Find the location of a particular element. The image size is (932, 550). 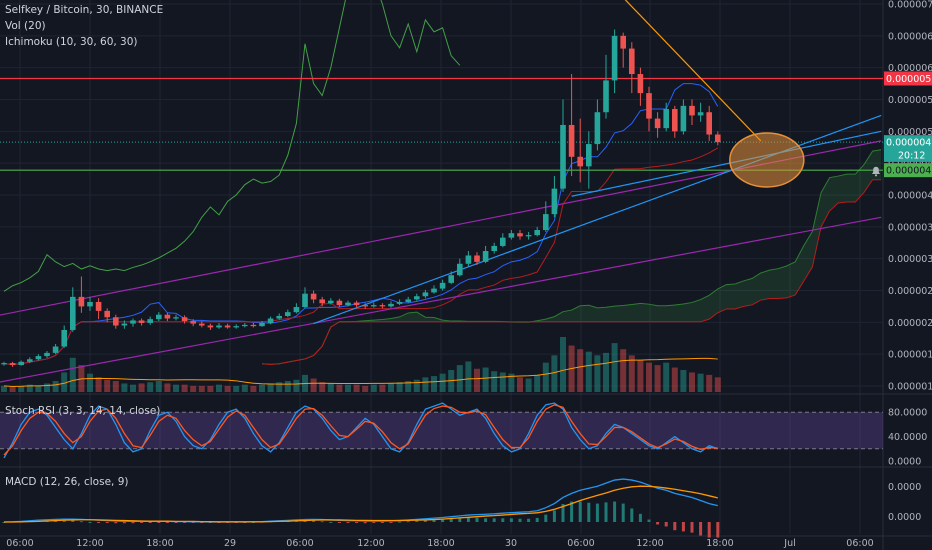

time-axis-label: 18:00 is located at coordinates (440, 543).